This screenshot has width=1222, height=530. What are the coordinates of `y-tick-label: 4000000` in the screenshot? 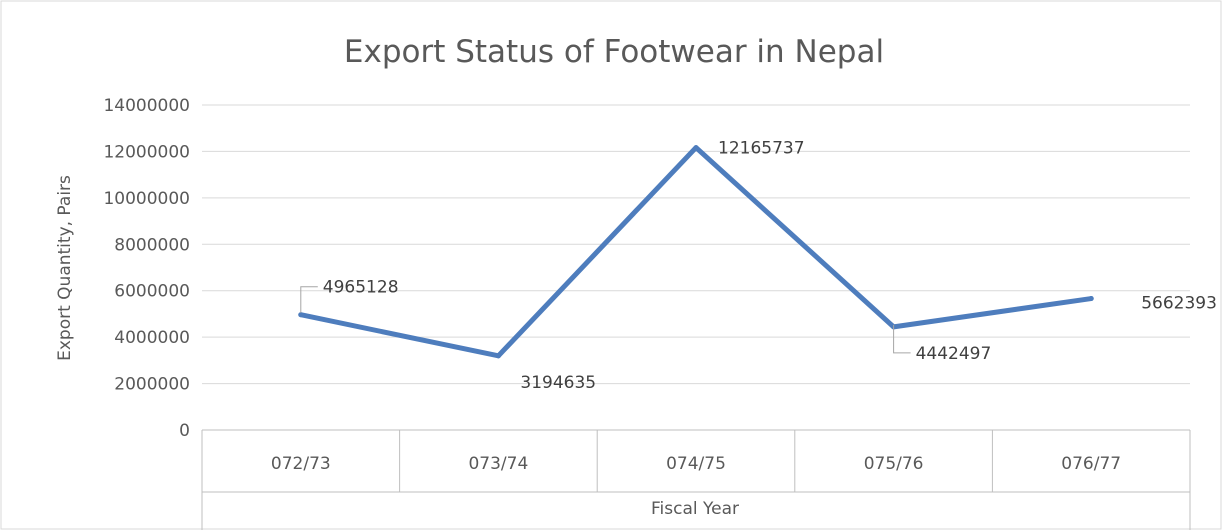 It's located at (152, 338).